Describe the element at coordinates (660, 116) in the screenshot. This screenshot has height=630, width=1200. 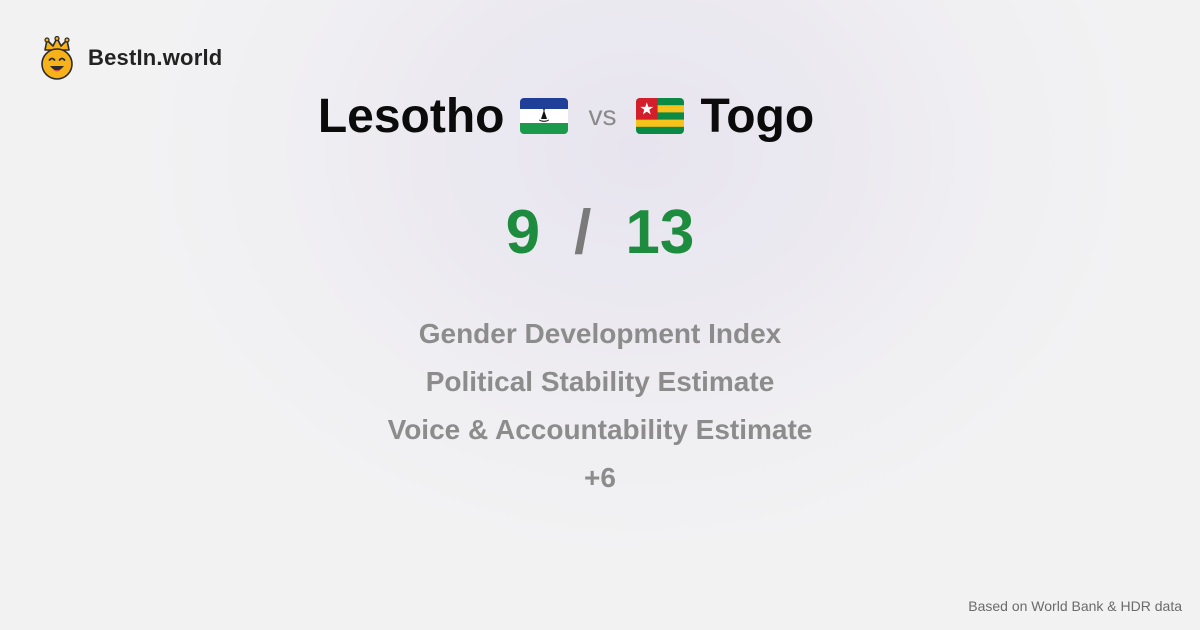
I see `togo-flag-icon` at that location.